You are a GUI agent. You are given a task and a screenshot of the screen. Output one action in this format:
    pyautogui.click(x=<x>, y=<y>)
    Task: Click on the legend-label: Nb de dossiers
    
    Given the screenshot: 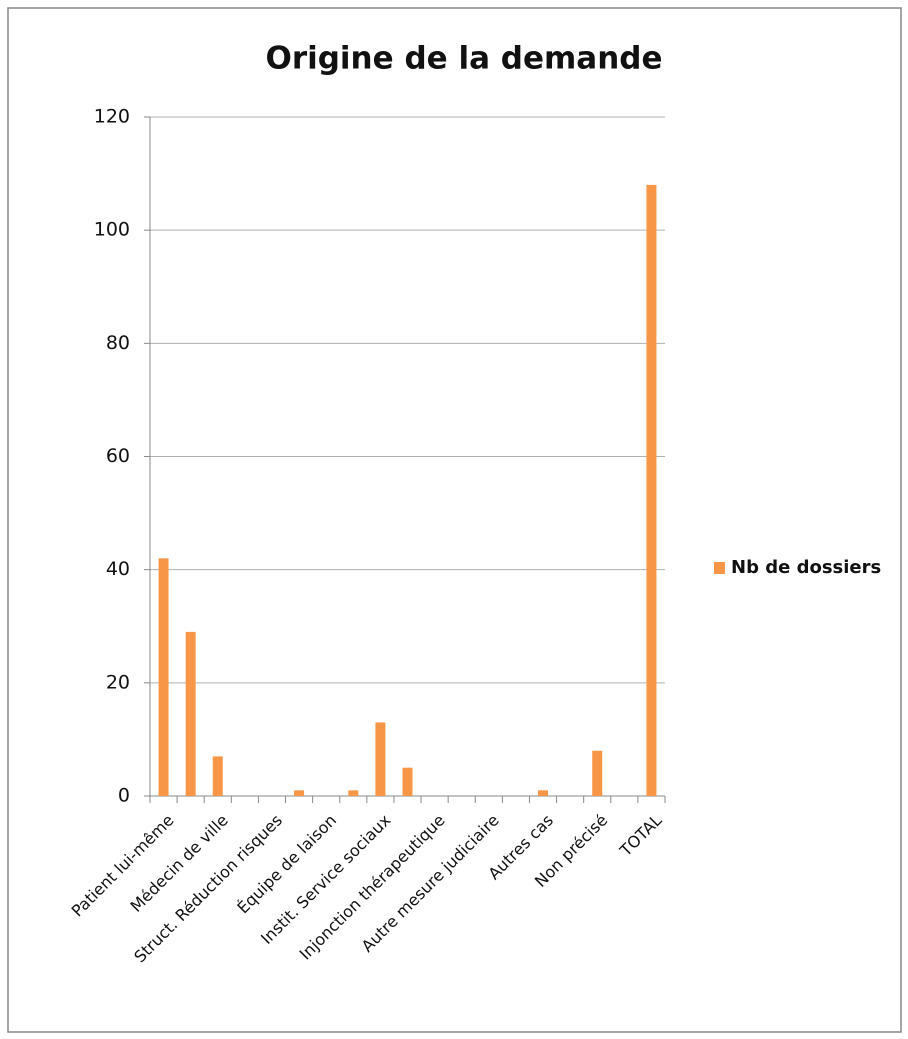 What is the action you would take?
    pyautogui.click(x=806, y=567)
    